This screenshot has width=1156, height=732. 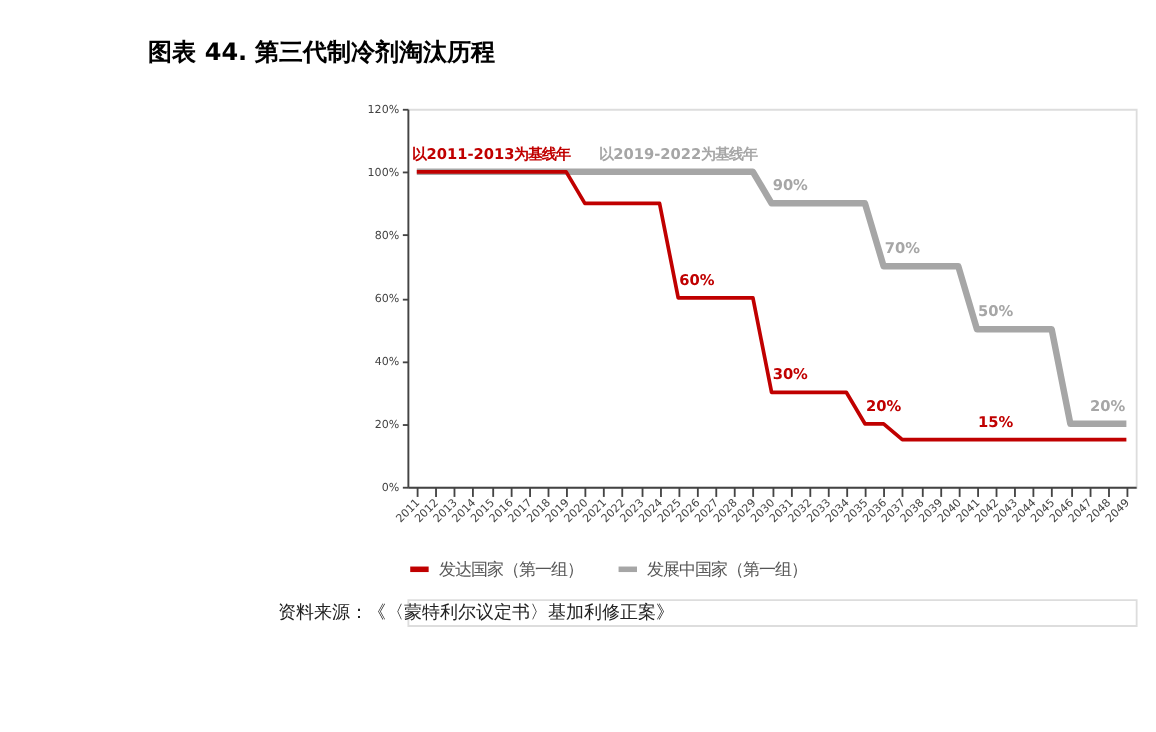 I want to click on annotation: 以2011-2013为基线年, so click(x=491, y=153).